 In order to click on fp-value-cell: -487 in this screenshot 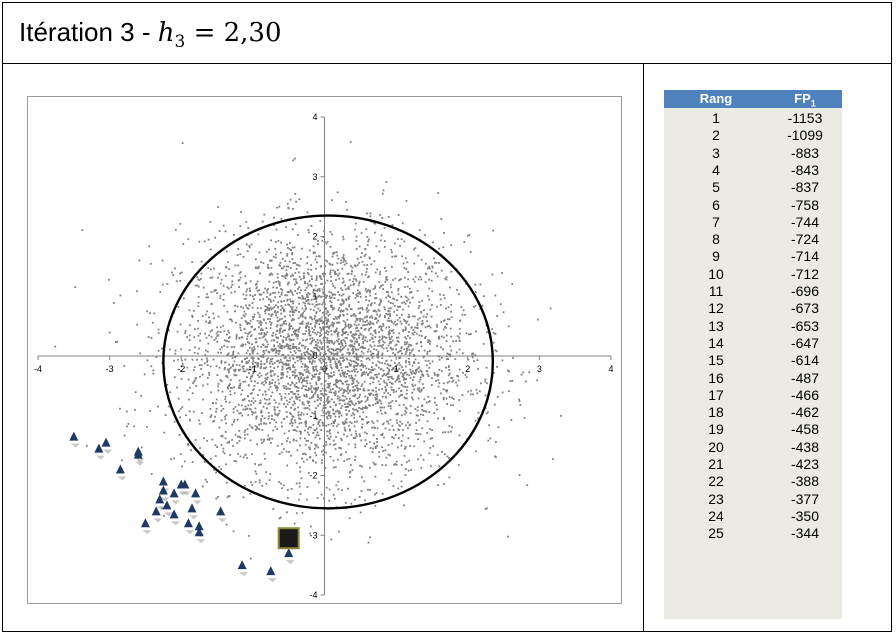, I will do `click(805, 377)`.